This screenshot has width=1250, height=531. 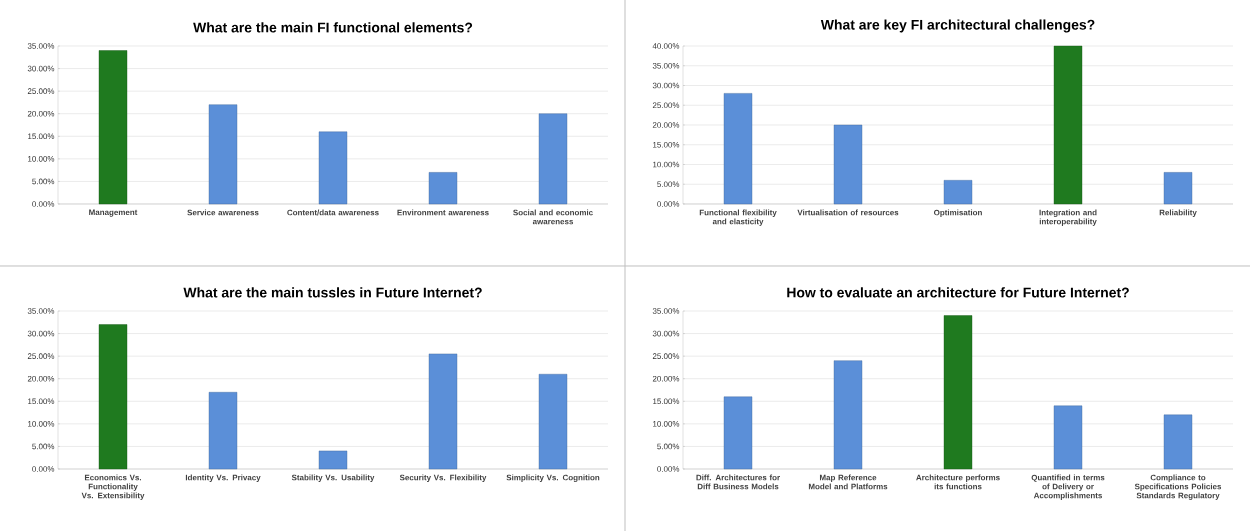 What do you see at coordinates (332, 292) in the screenshot?
I see `chart-title: What are the main tussles in Future Internet?` at bounding box center [332, 292].